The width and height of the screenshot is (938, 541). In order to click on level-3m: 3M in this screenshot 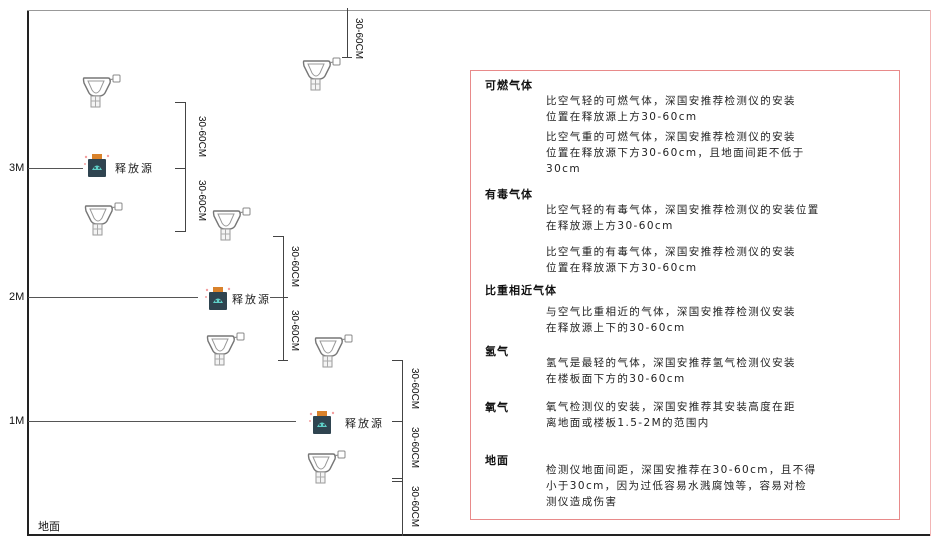, I will do `click(17, 168)`.